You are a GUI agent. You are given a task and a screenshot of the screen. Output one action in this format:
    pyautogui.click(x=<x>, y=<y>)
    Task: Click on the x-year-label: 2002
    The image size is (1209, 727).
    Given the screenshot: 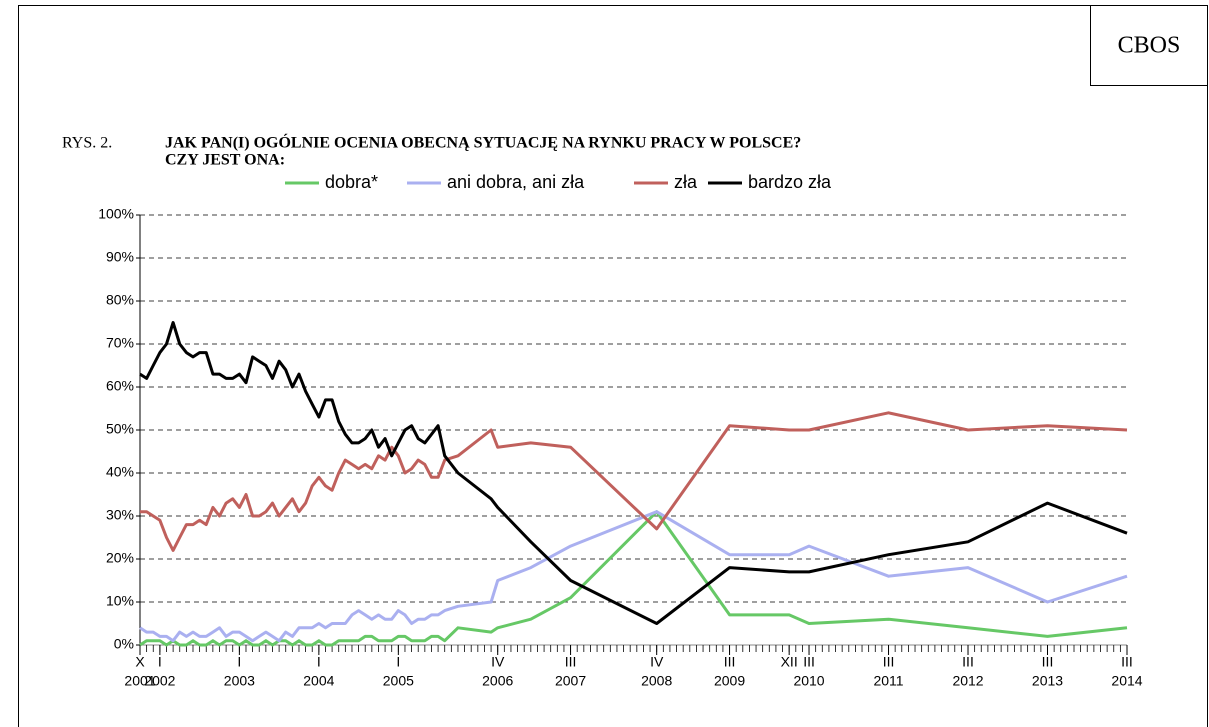 What is the action you would take?
    pyautogui.click(x=159, y=681)
    